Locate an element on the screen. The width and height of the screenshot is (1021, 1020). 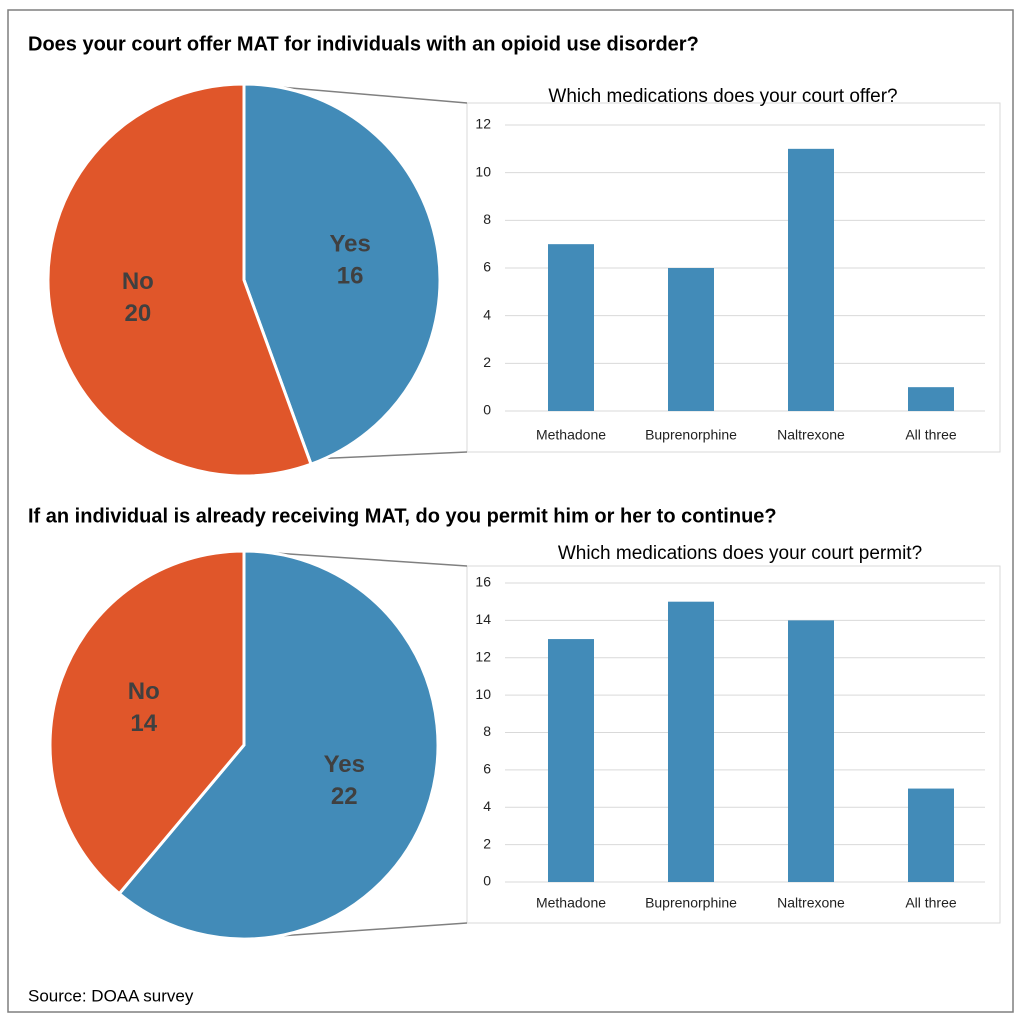
y-tick-label: 16 is located at coordinates (483, 582).